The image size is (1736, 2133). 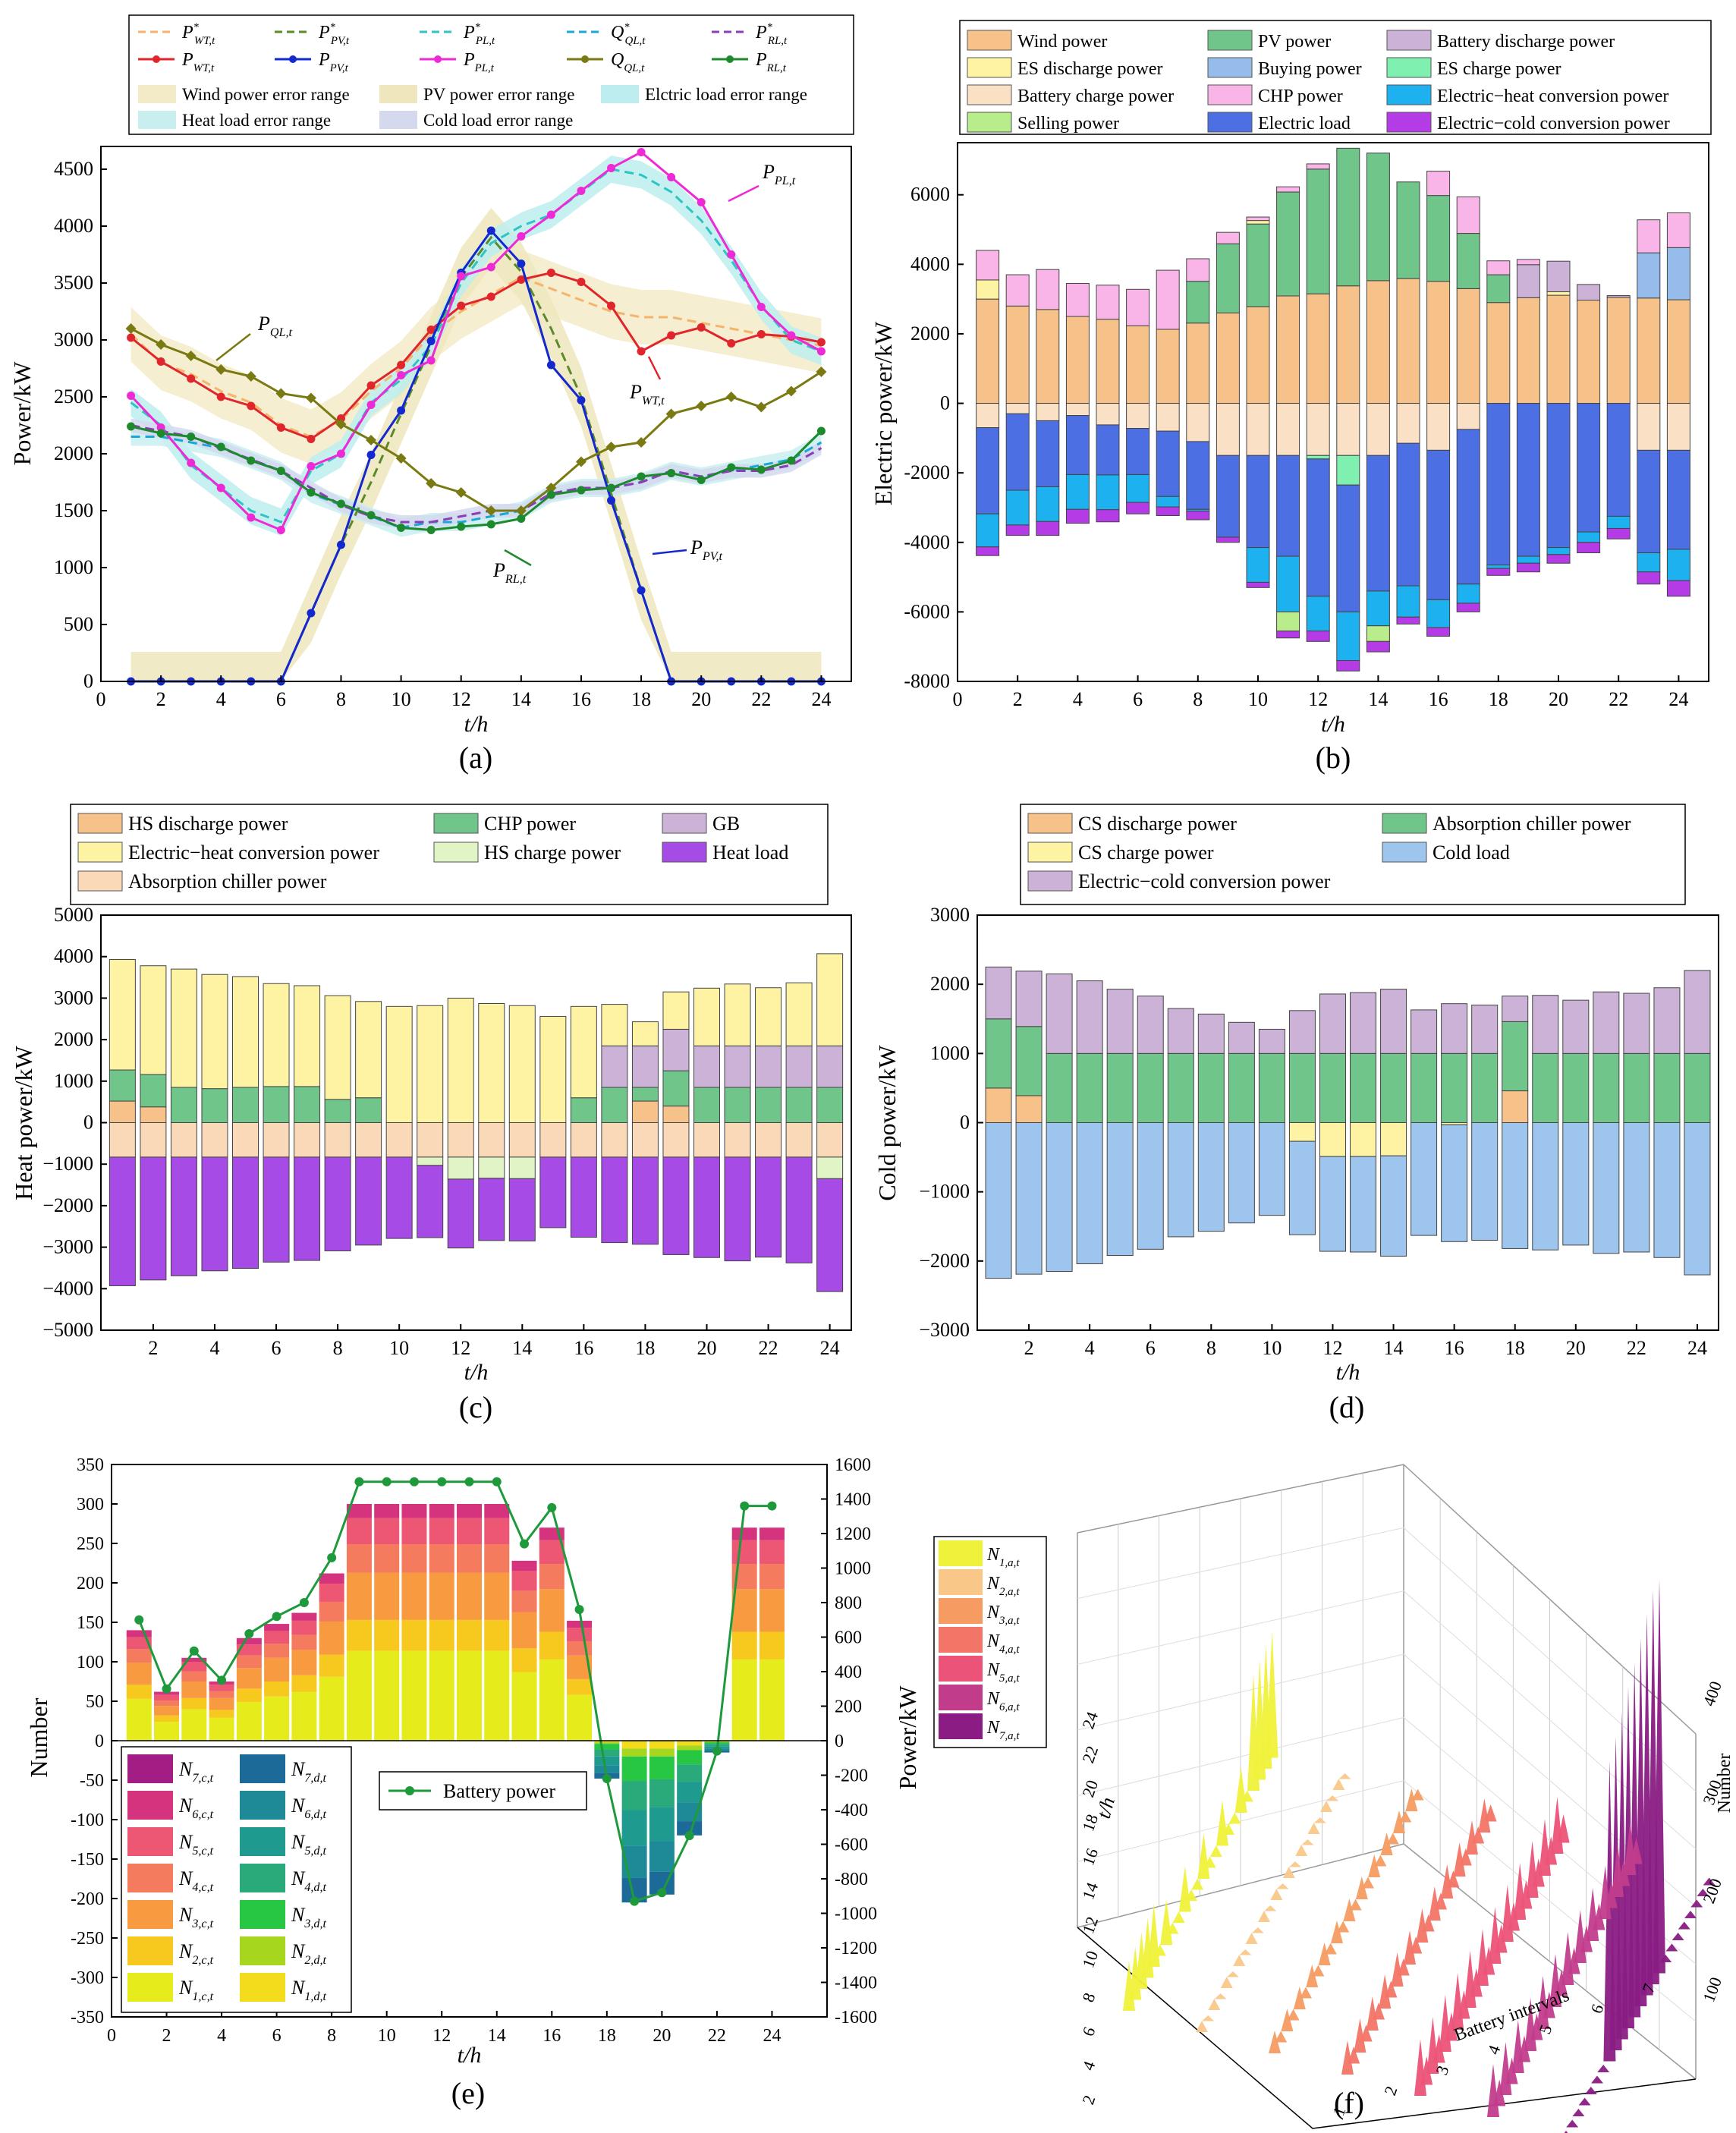 What do you see at coordinates (1552, 96) in the screenshot?
I see `legend-label: Electric−heat conversion power` at bounding box center [1552, 96].